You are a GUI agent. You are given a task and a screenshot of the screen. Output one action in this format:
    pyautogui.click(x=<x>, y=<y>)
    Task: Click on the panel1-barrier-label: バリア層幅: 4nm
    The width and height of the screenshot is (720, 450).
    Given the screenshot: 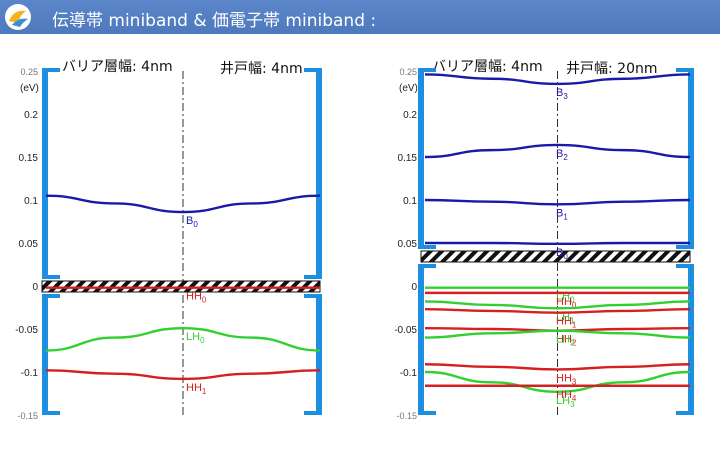 What is the action you would take?
    pyautogui.click(x=117, y=67)
    